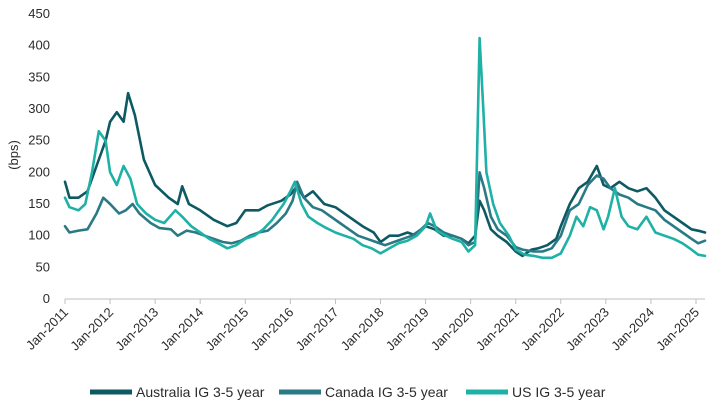 This screenshot has height=409, width=723. I want to click on x-tick-label: Jan-2024, so click(632, 329).